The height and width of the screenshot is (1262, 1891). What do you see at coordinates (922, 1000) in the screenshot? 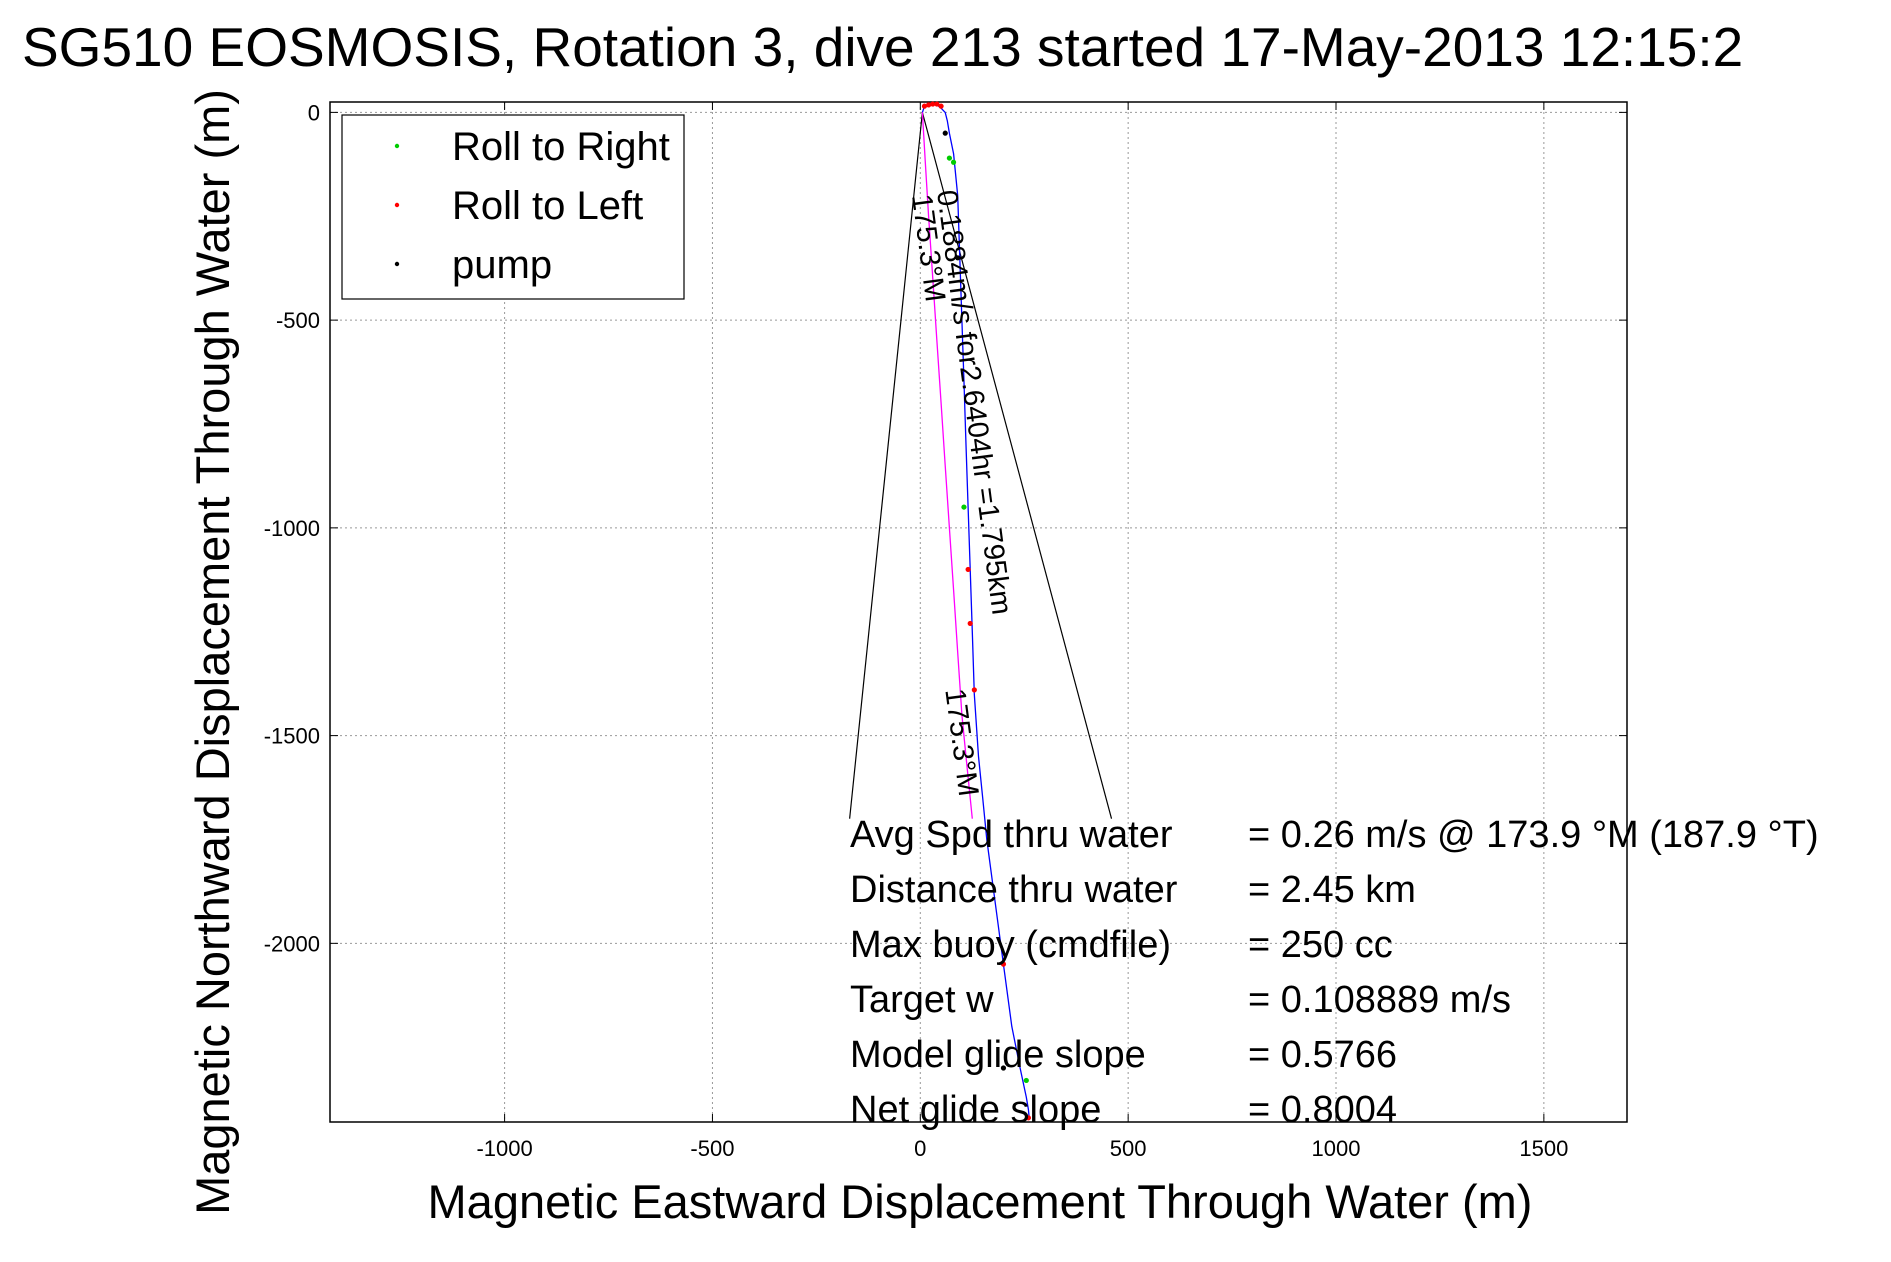
I see `stat-label: Target w` at bounding box center [922, 1000].